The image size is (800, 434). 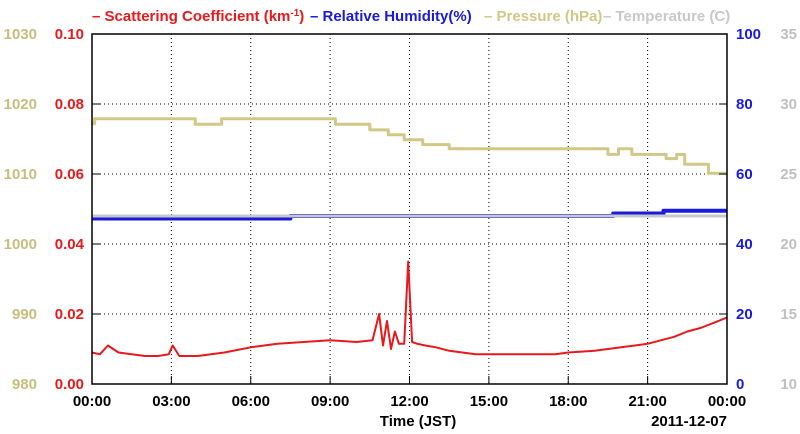 I want to click on series-pressure, so click(x=409, y=146).